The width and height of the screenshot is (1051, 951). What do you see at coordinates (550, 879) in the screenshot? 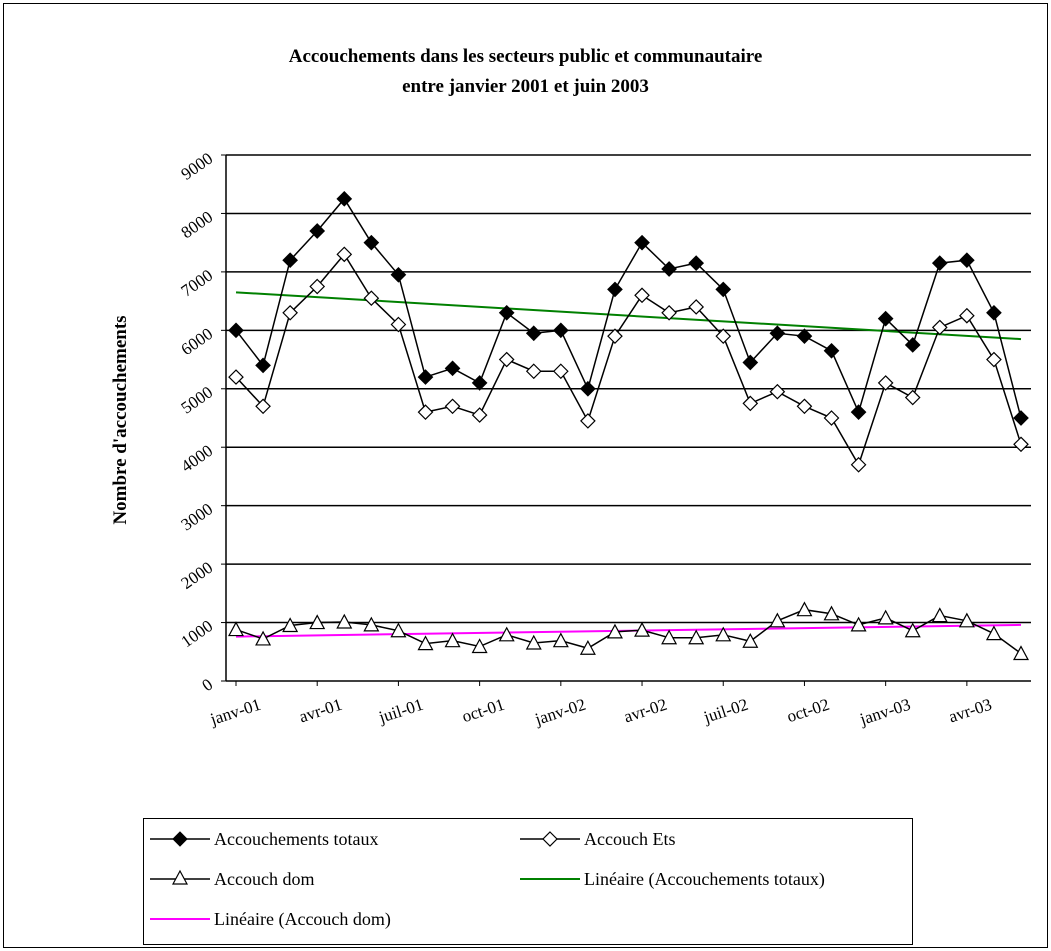
I see `green-line-icon` at bounding box center [550, 879].